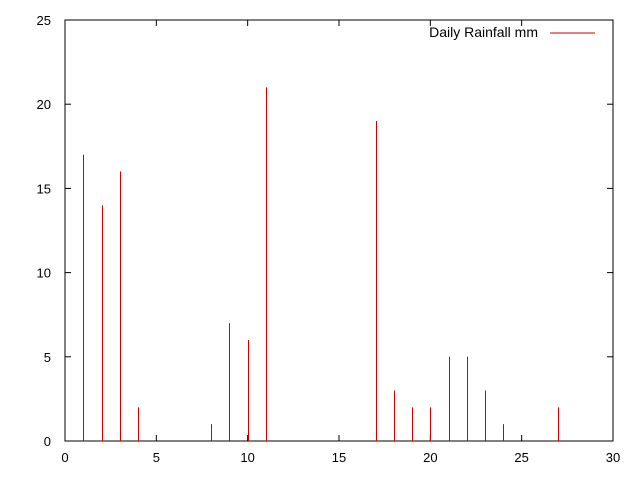 The image size is (640, 480). I want to click on y-tick-label: 25, so click(44, 20).